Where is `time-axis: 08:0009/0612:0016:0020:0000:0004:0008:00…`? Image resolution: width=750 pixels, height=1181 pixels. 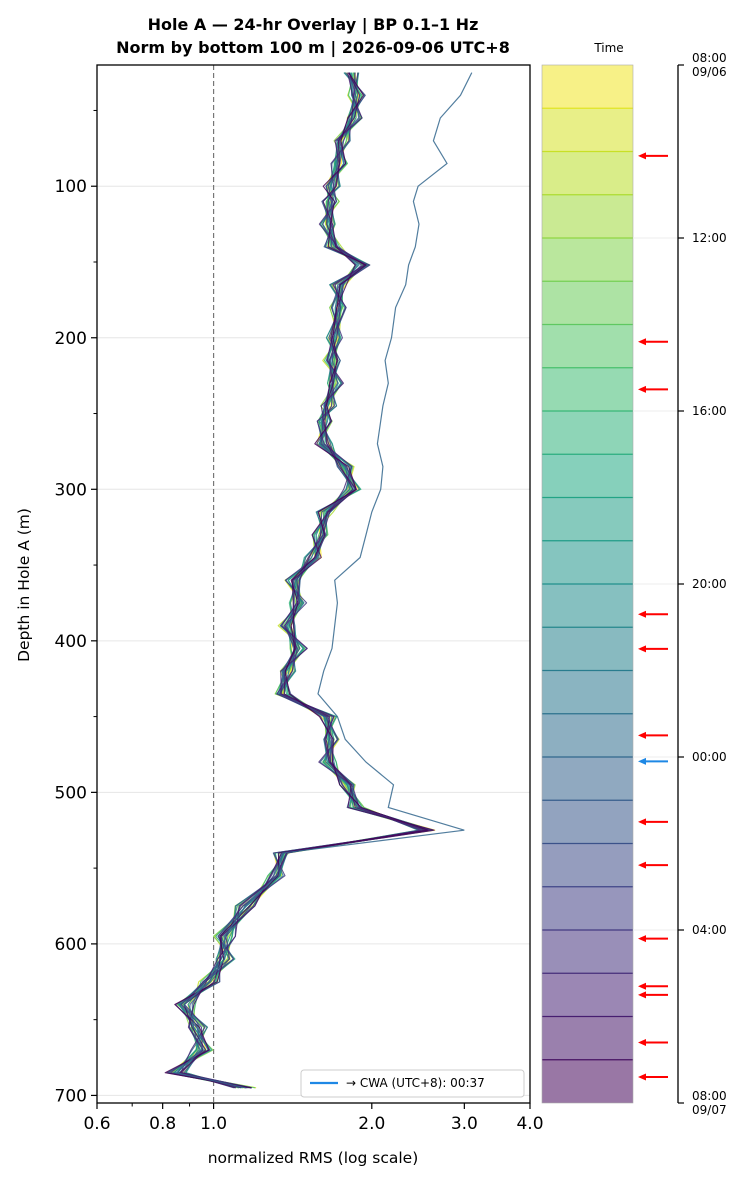
time-axis: 08:0009/0612:0016:0020:0000:0004:0008:00… is located at coordinates (702, 584).